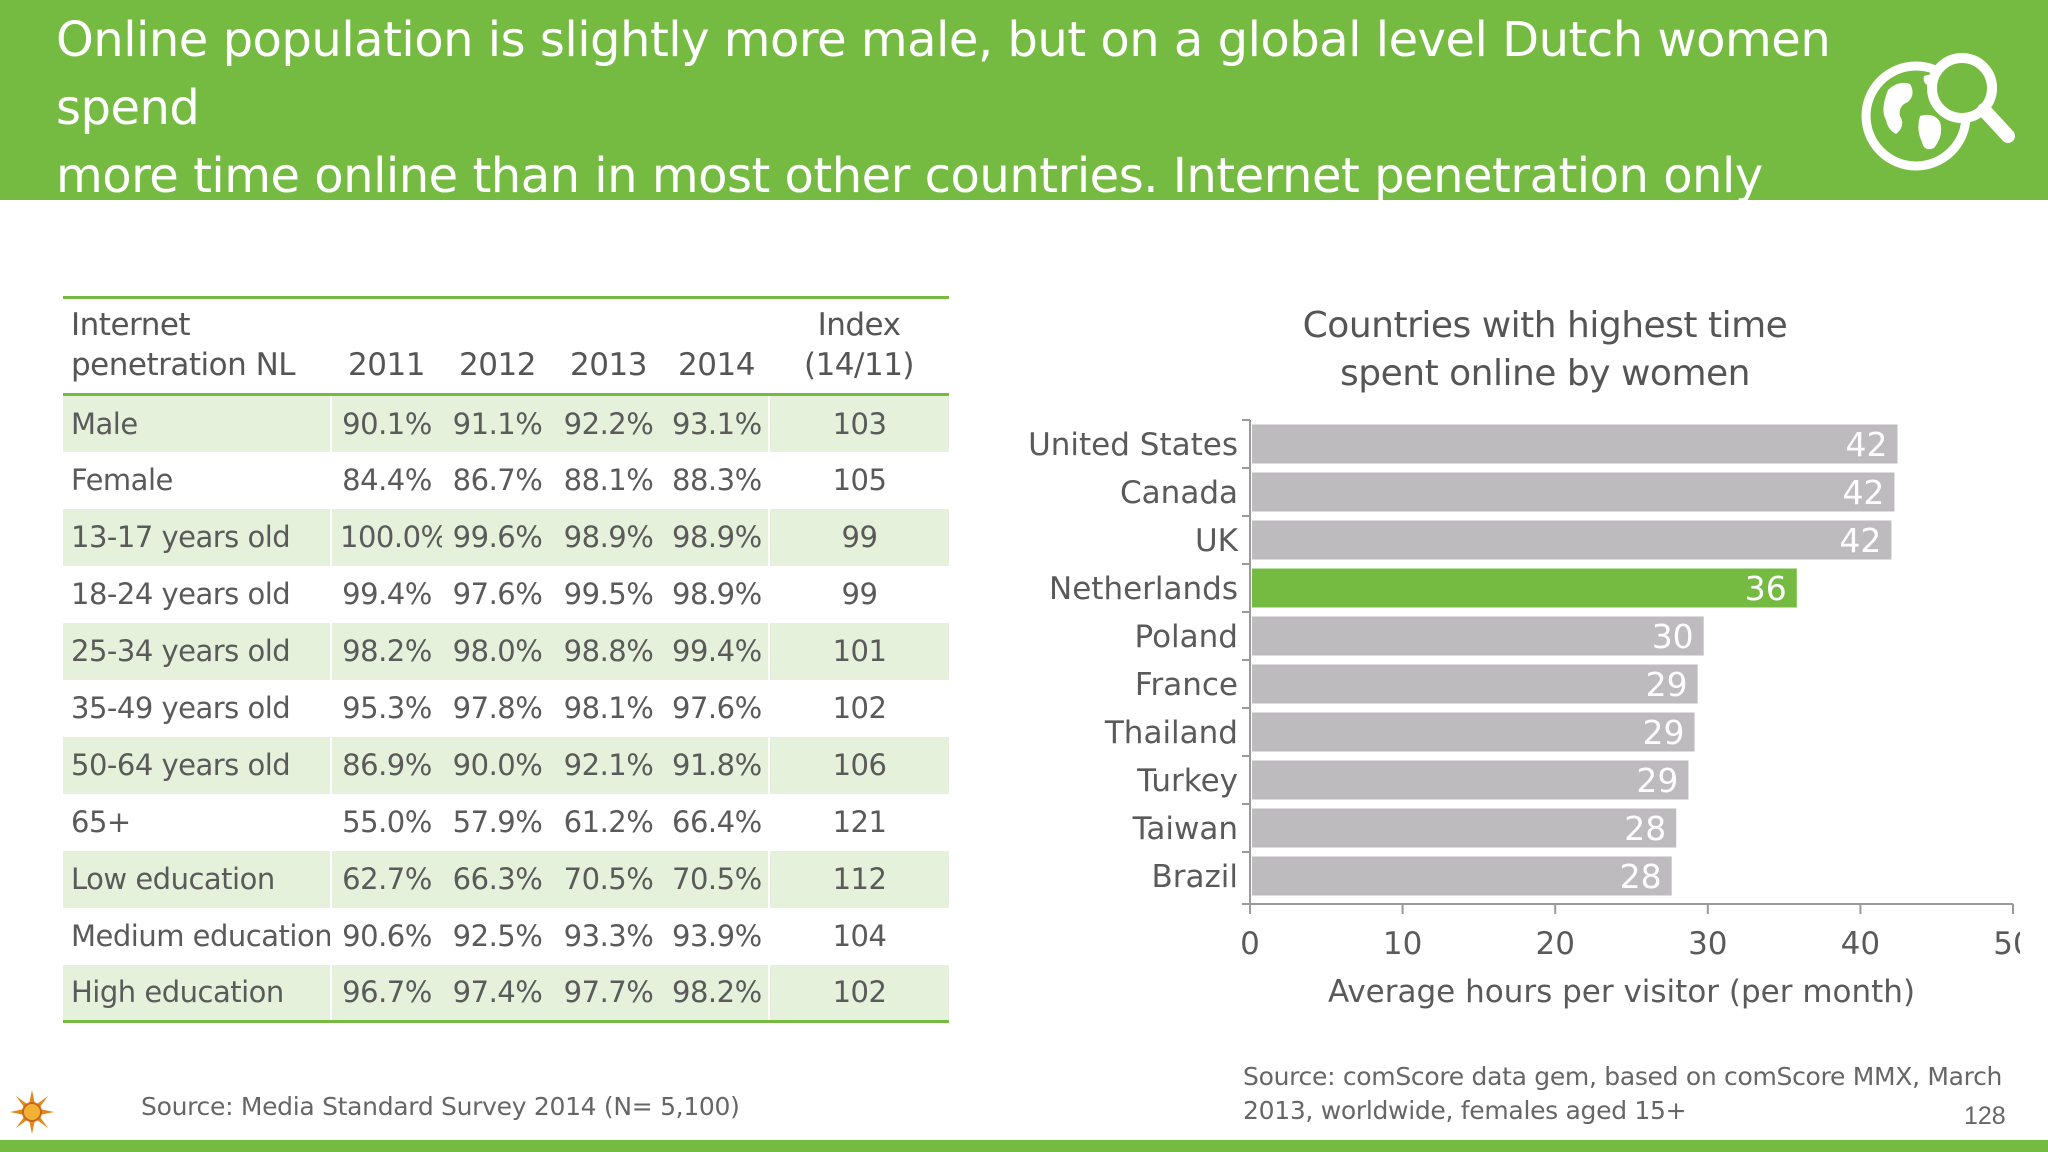  I want to click on category-label: Canada, so click(1179, 493).